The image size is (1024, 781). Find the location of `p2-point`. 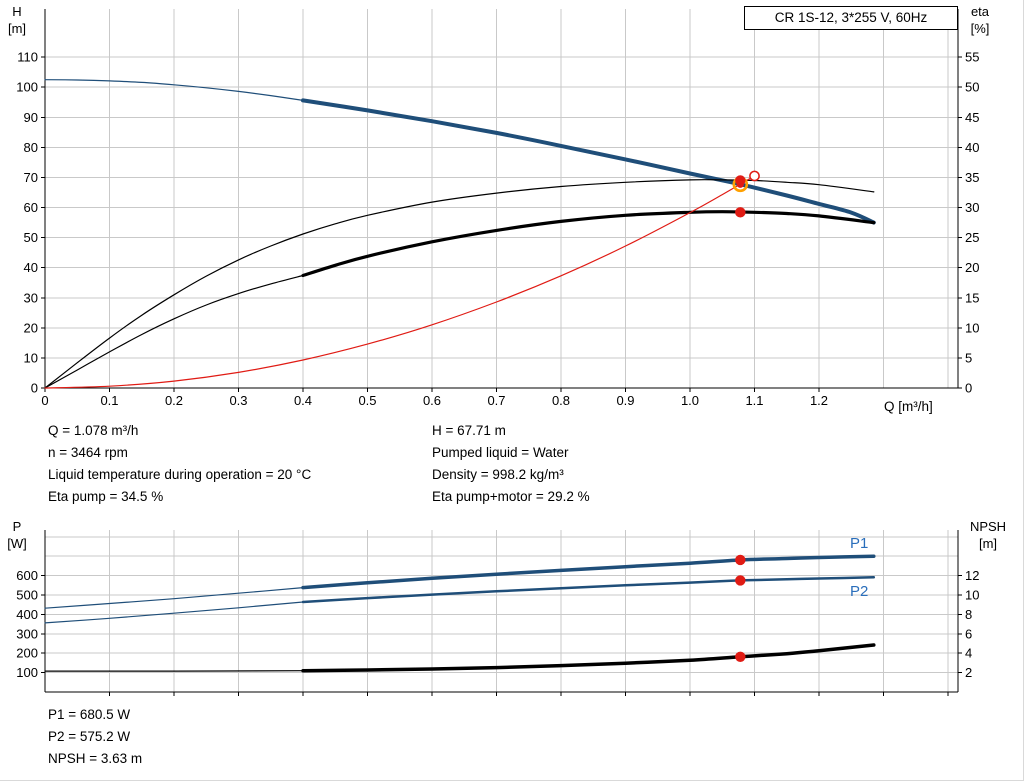

p2-point is located at coordinates (740, 580).